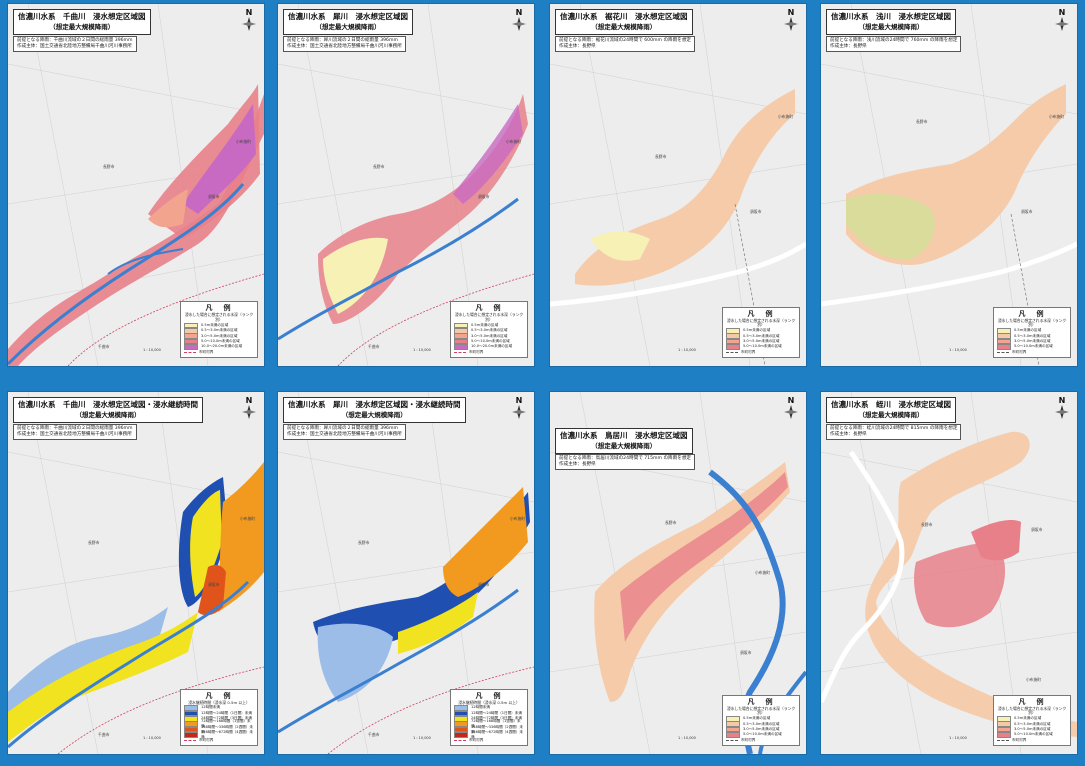 The height and width of the screenshot is (766, 1085). I want to click on legend-item: 72時間〜168時間（1週間）未満, so click(219, 723).